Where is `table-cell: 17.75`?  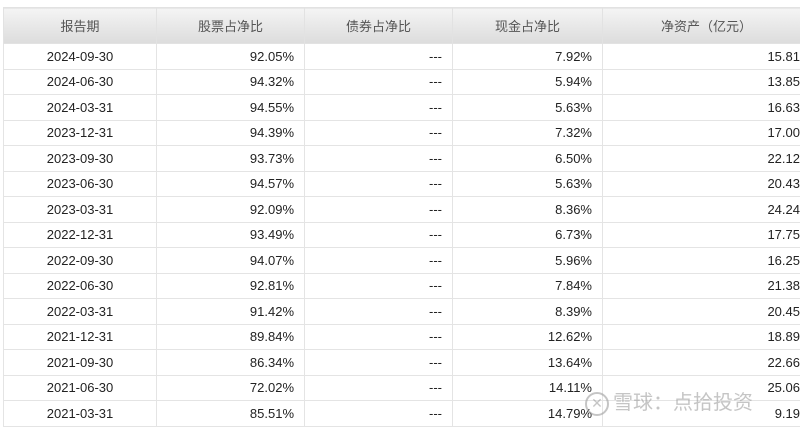 table-cell: 17.75 is located at coordinates (701, 235).